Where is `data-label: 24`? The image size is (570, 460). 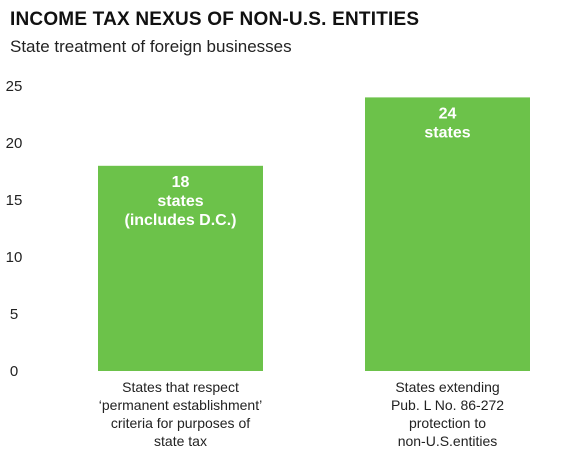 data-label: 24 is located at coordinates (448, 113).